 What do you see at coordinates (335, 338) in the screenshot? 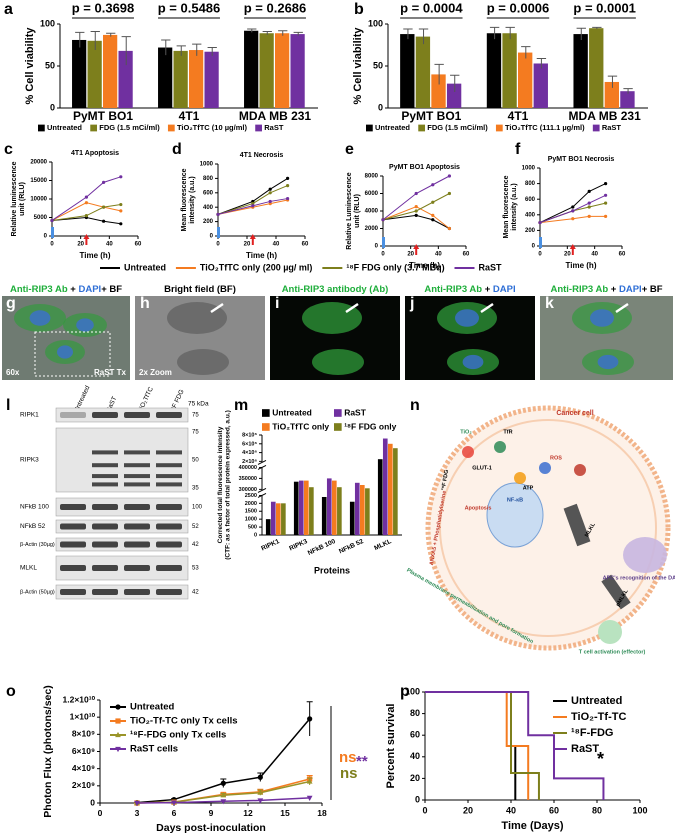
I see `micrograph` at bounding box center [335, 338].